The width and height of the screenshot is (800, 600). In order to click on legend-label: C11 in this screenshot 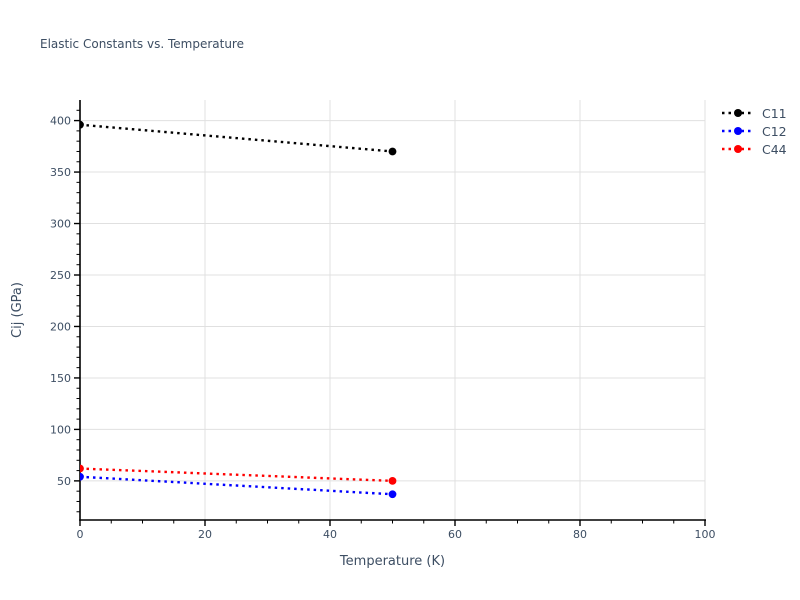, I will do `click(774, 113)`.